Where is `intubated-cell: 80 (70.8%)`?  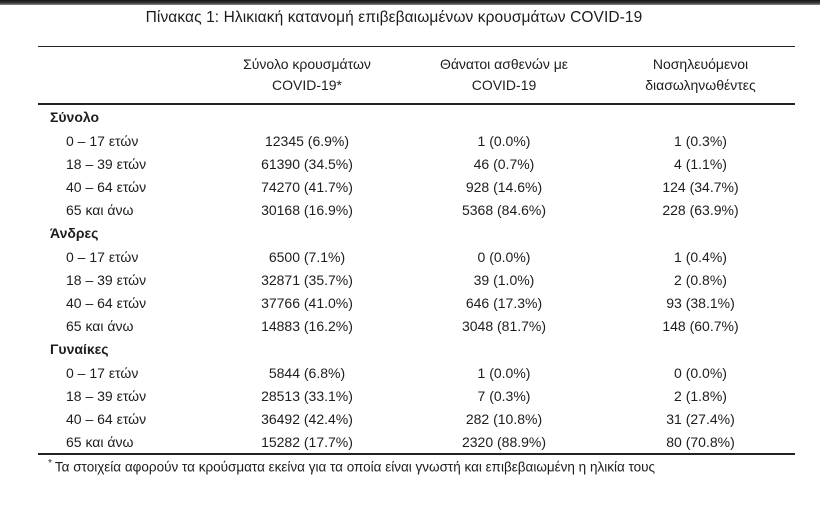
intubated-cell: 80 (70.8%) is located at coordinates (700, 441).